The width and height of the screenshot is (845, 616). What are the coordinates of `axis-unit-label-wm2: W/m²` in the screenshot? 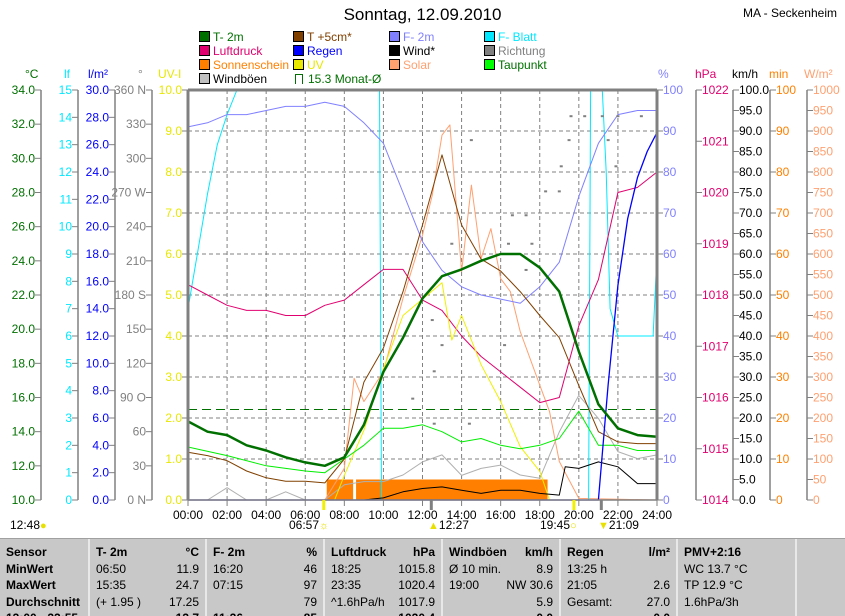 It's located at (818, 74).